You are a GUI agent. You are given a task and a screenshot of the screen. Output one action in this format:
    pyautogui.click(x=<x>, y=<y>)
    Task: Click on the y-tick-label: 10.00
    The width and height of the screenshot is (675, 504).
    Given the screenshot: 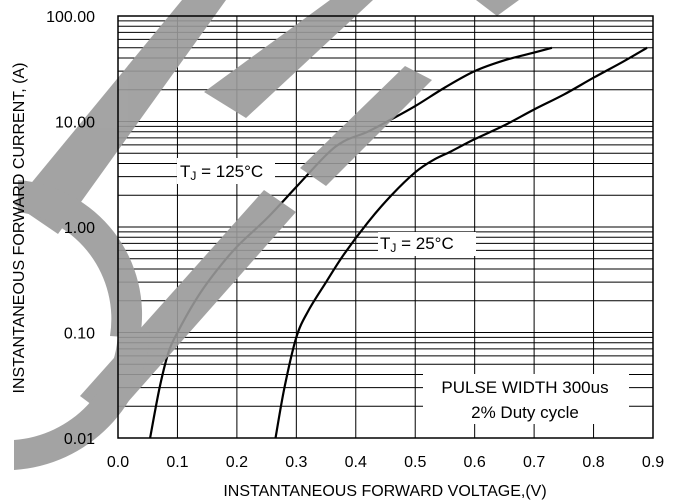 What is the action you would take?
    pyautogui.click(x=75, y=123)
    